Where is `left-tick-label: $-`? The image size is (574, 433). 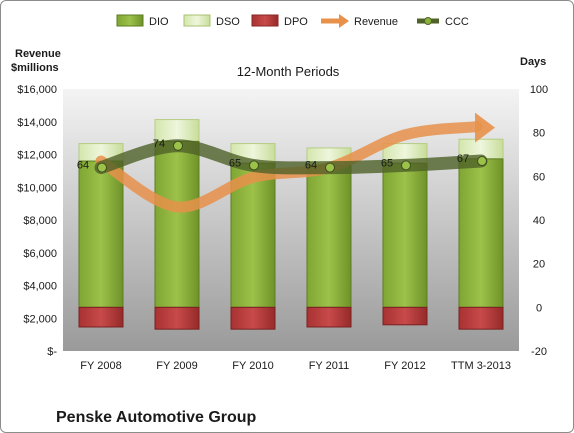 left-tick-label: $- is located at coordinates (52, 352).